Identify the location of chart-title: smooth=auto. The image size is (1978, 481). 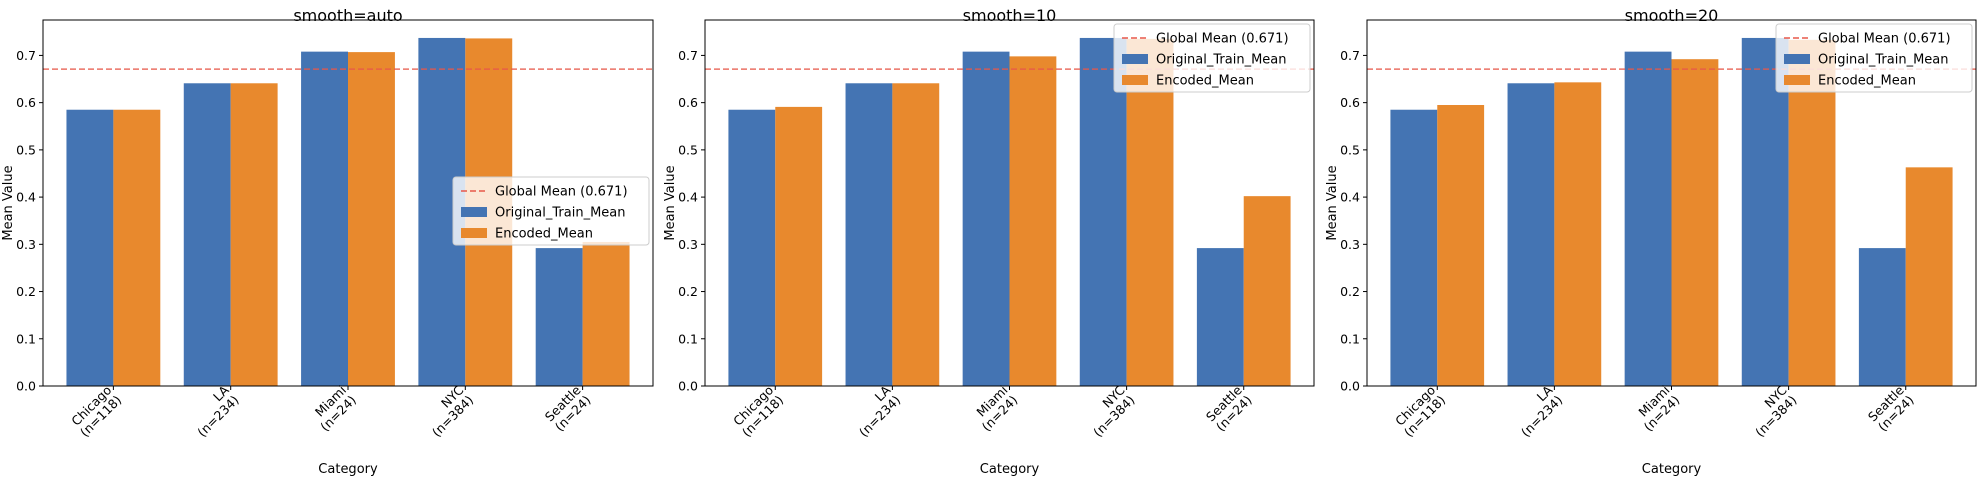
(347, 15).